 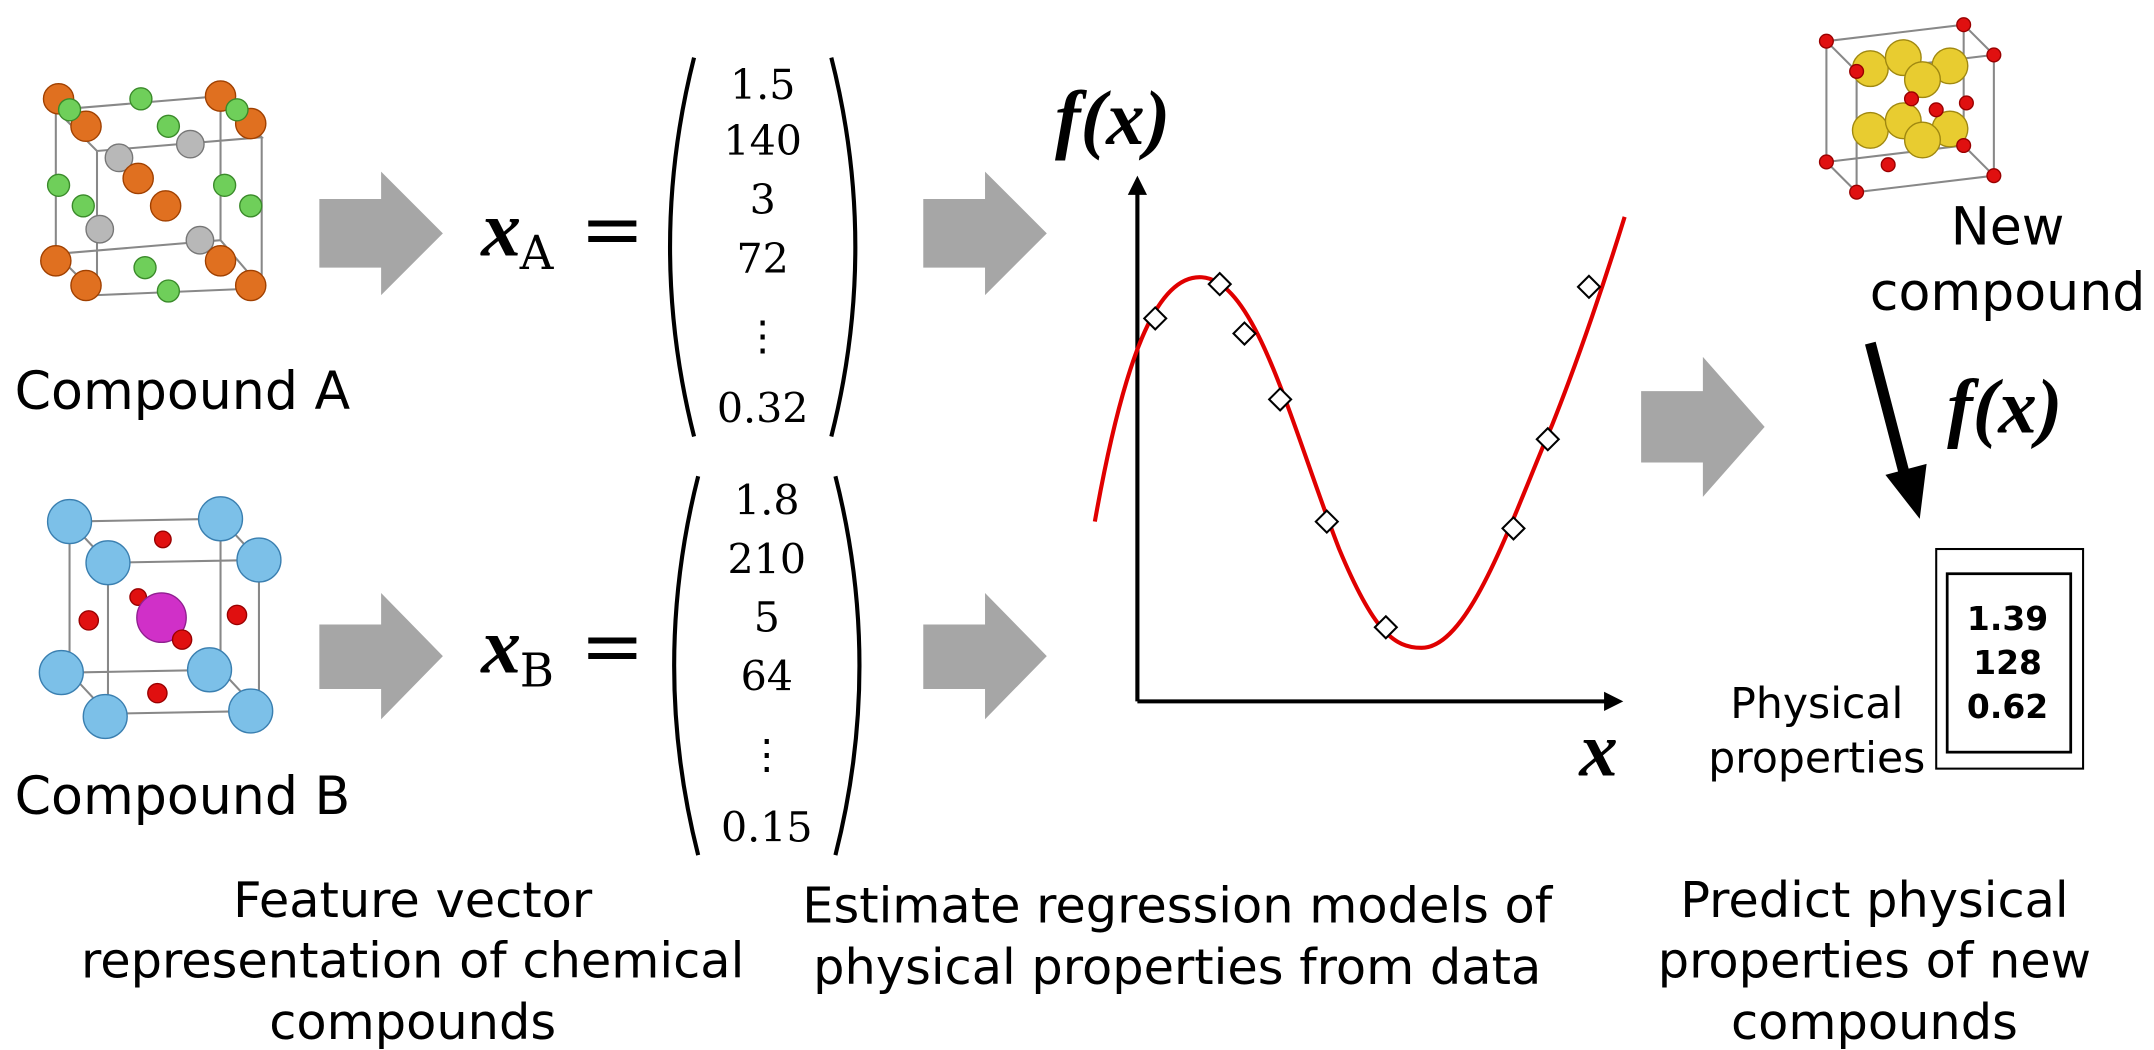 What do you see at coordinates (767, 617) in the screenshot?
I see `vector-entry: 5` at bounding box center [767, 617].